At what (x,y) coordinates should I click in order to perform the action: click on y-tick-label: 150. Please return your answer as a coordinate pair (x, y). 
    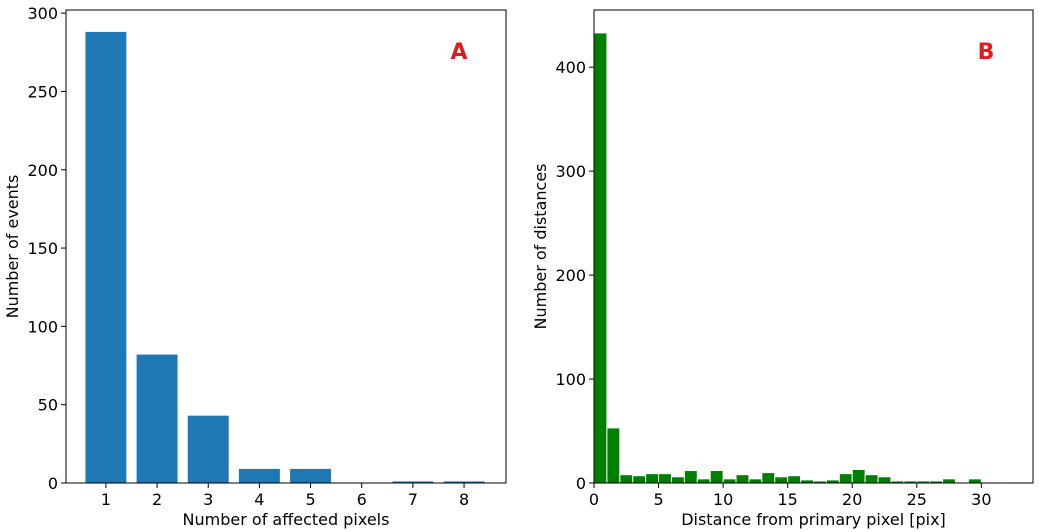
    Looking at the image, I should click on (42, 248).